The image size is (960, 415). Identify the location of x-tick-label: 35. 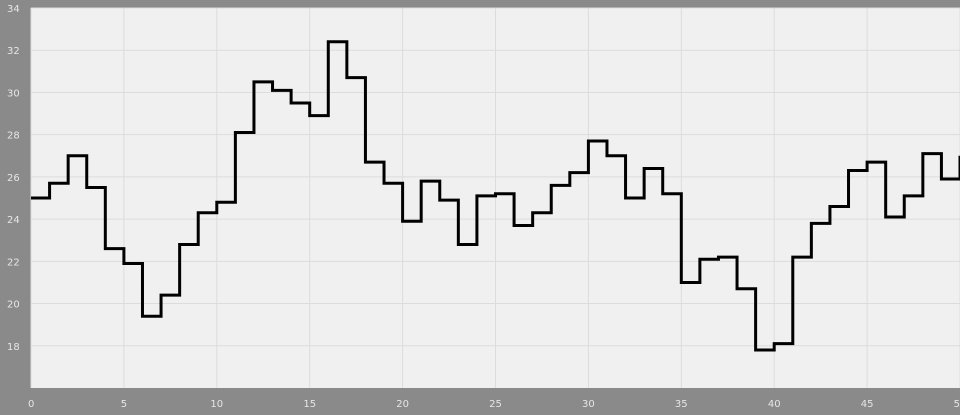
(681, 404).